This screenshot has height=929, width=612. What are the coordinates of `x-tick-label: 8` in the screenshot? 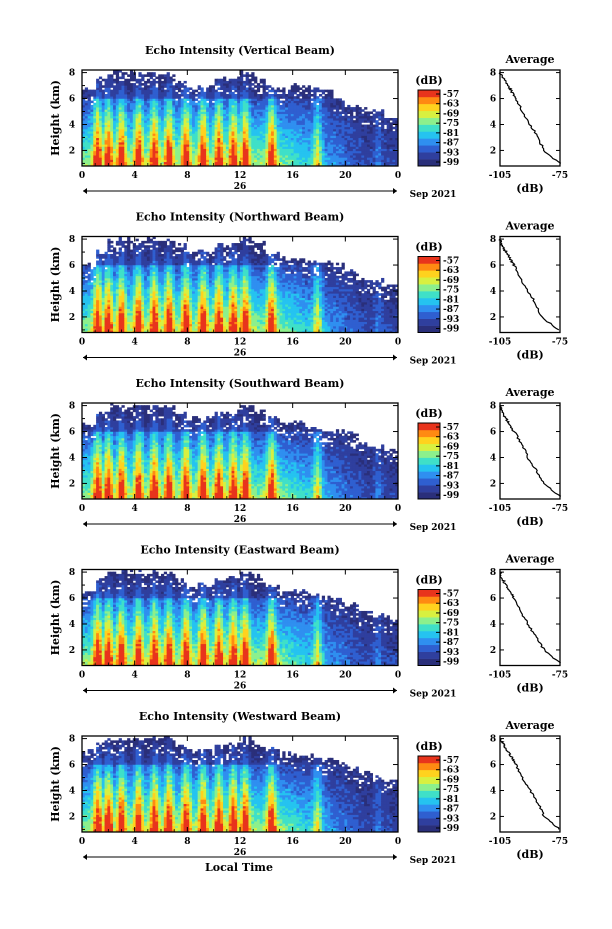 It's located at (187, 176).